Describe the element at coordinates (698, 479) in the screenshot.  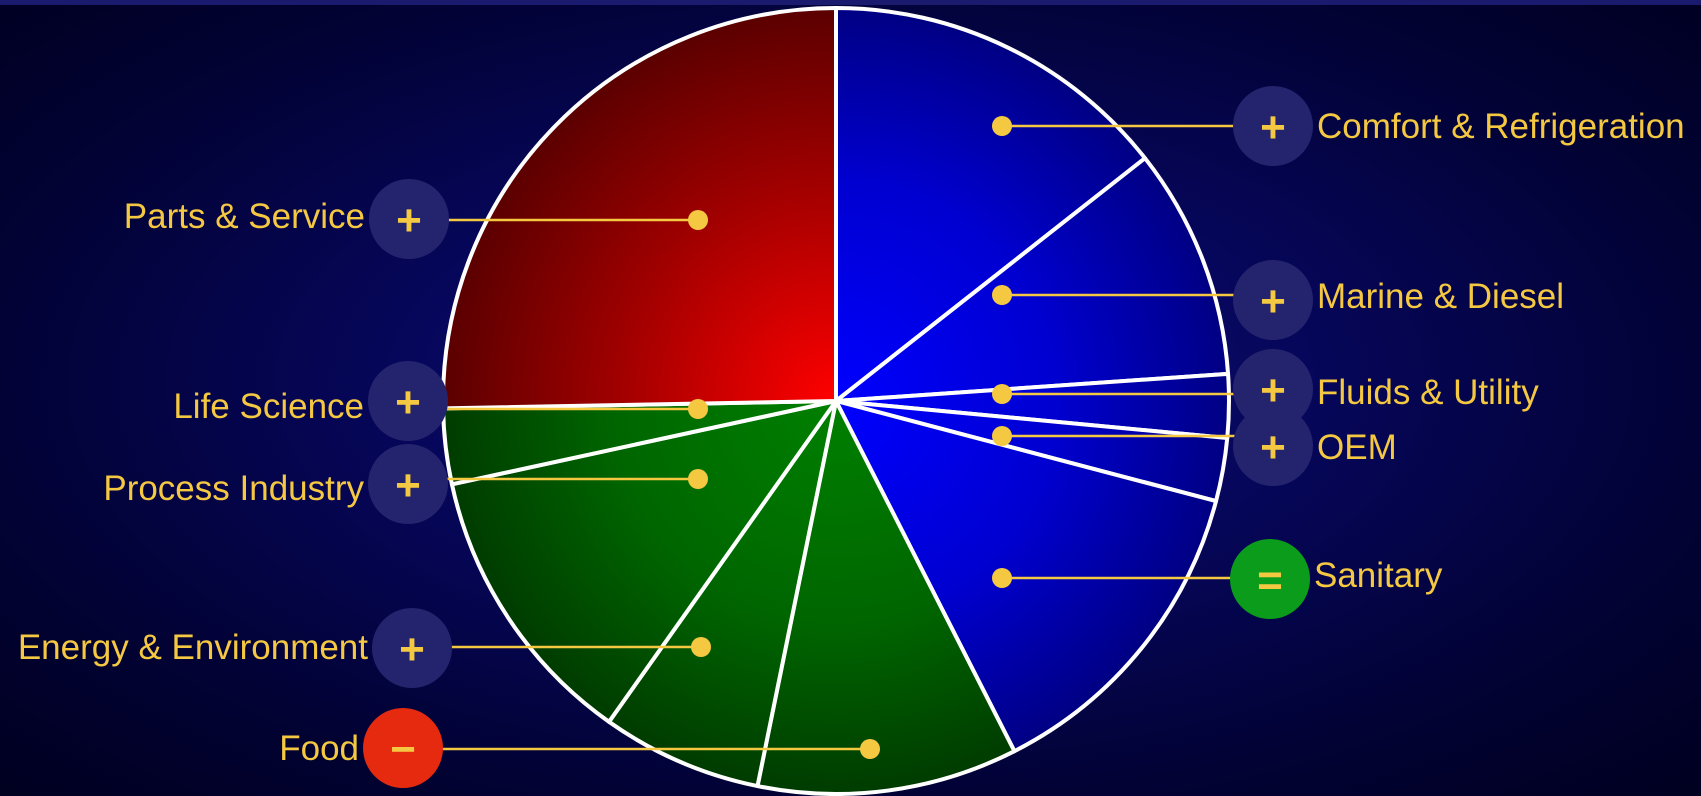
I see `leader-dot-process-industry` at that location.